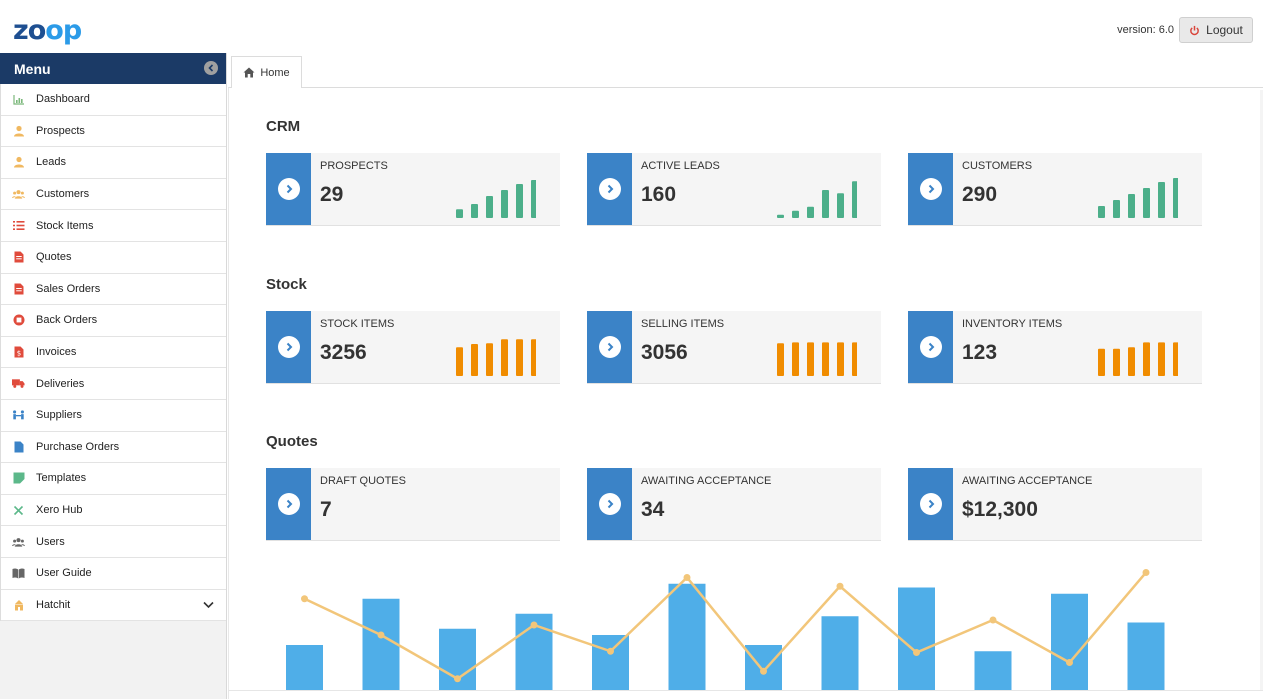 Image resolution: width=1263 pixels, height=699 pixels. Describe the element at coordinates (653, 509) in the screenshot. I see `card-value: 34` at that location.